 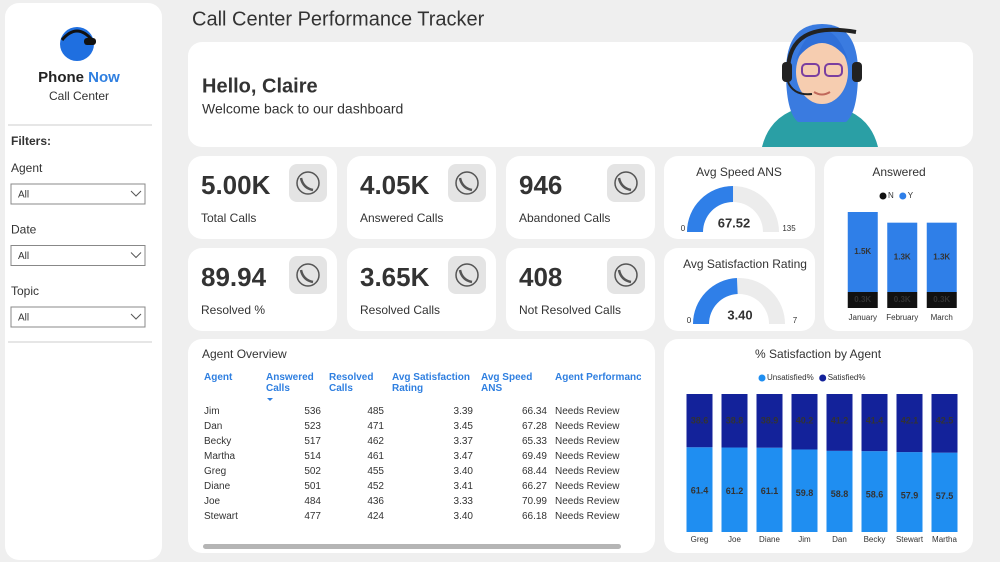 I want to click on table-cell: Diane, so click(x=217, y=486).